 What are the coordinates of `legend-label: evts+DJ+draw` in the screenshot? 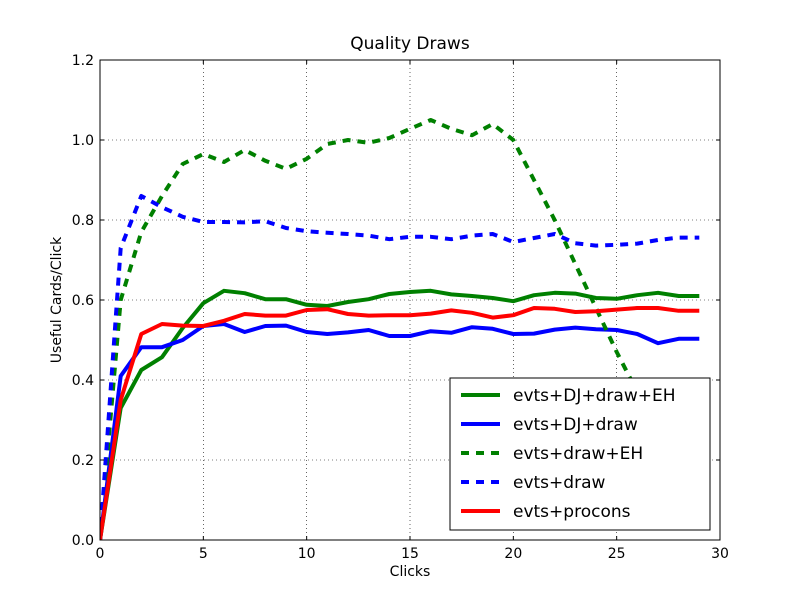 It's located at (575, 425).